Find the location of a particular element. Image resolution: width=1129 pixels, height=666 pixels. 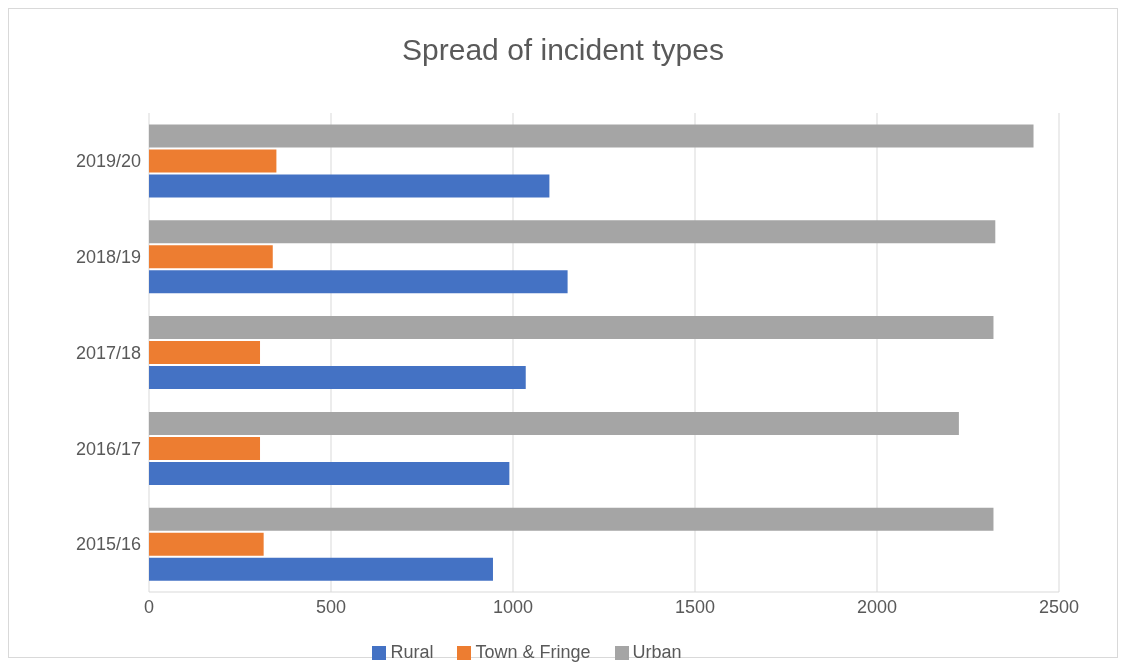

x-tick-label: 500 is located at coordinates (331, 606).